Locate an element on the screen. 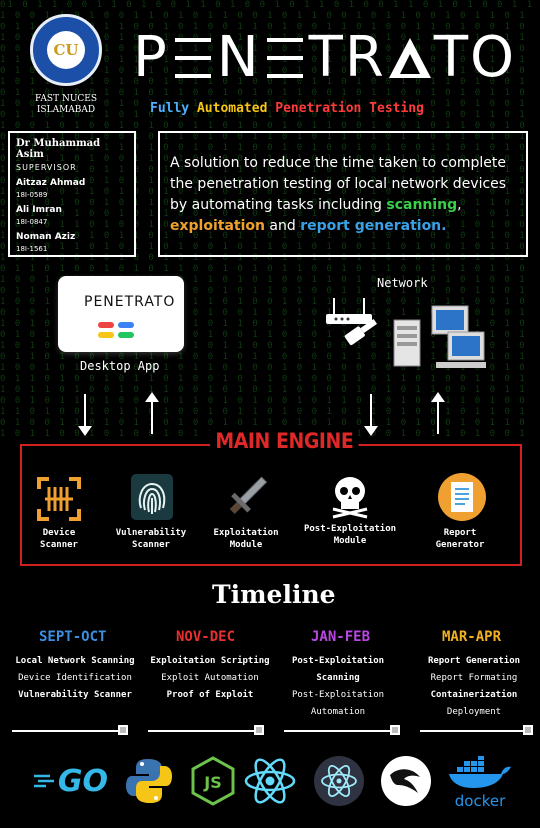 This screenshot has width=540, height=828. description-comma: , is located at coordinates (459, 205).